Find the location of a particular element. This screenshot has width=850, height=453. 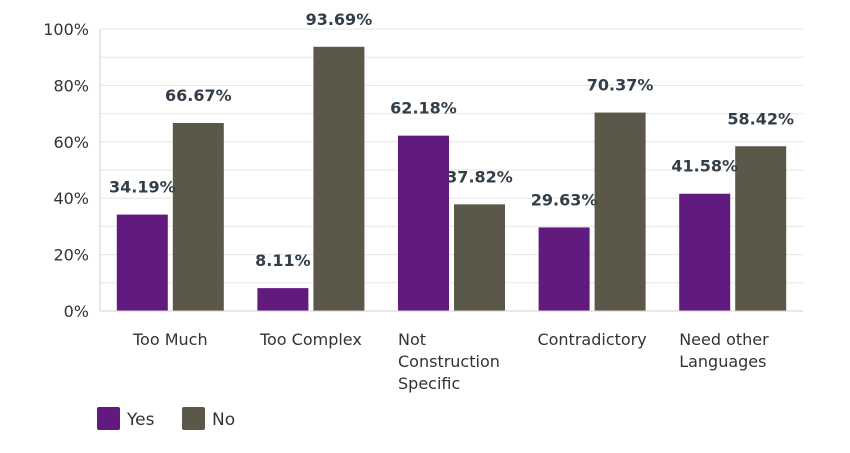

y-tick-label: 0% is located at coordinates (76, 311).